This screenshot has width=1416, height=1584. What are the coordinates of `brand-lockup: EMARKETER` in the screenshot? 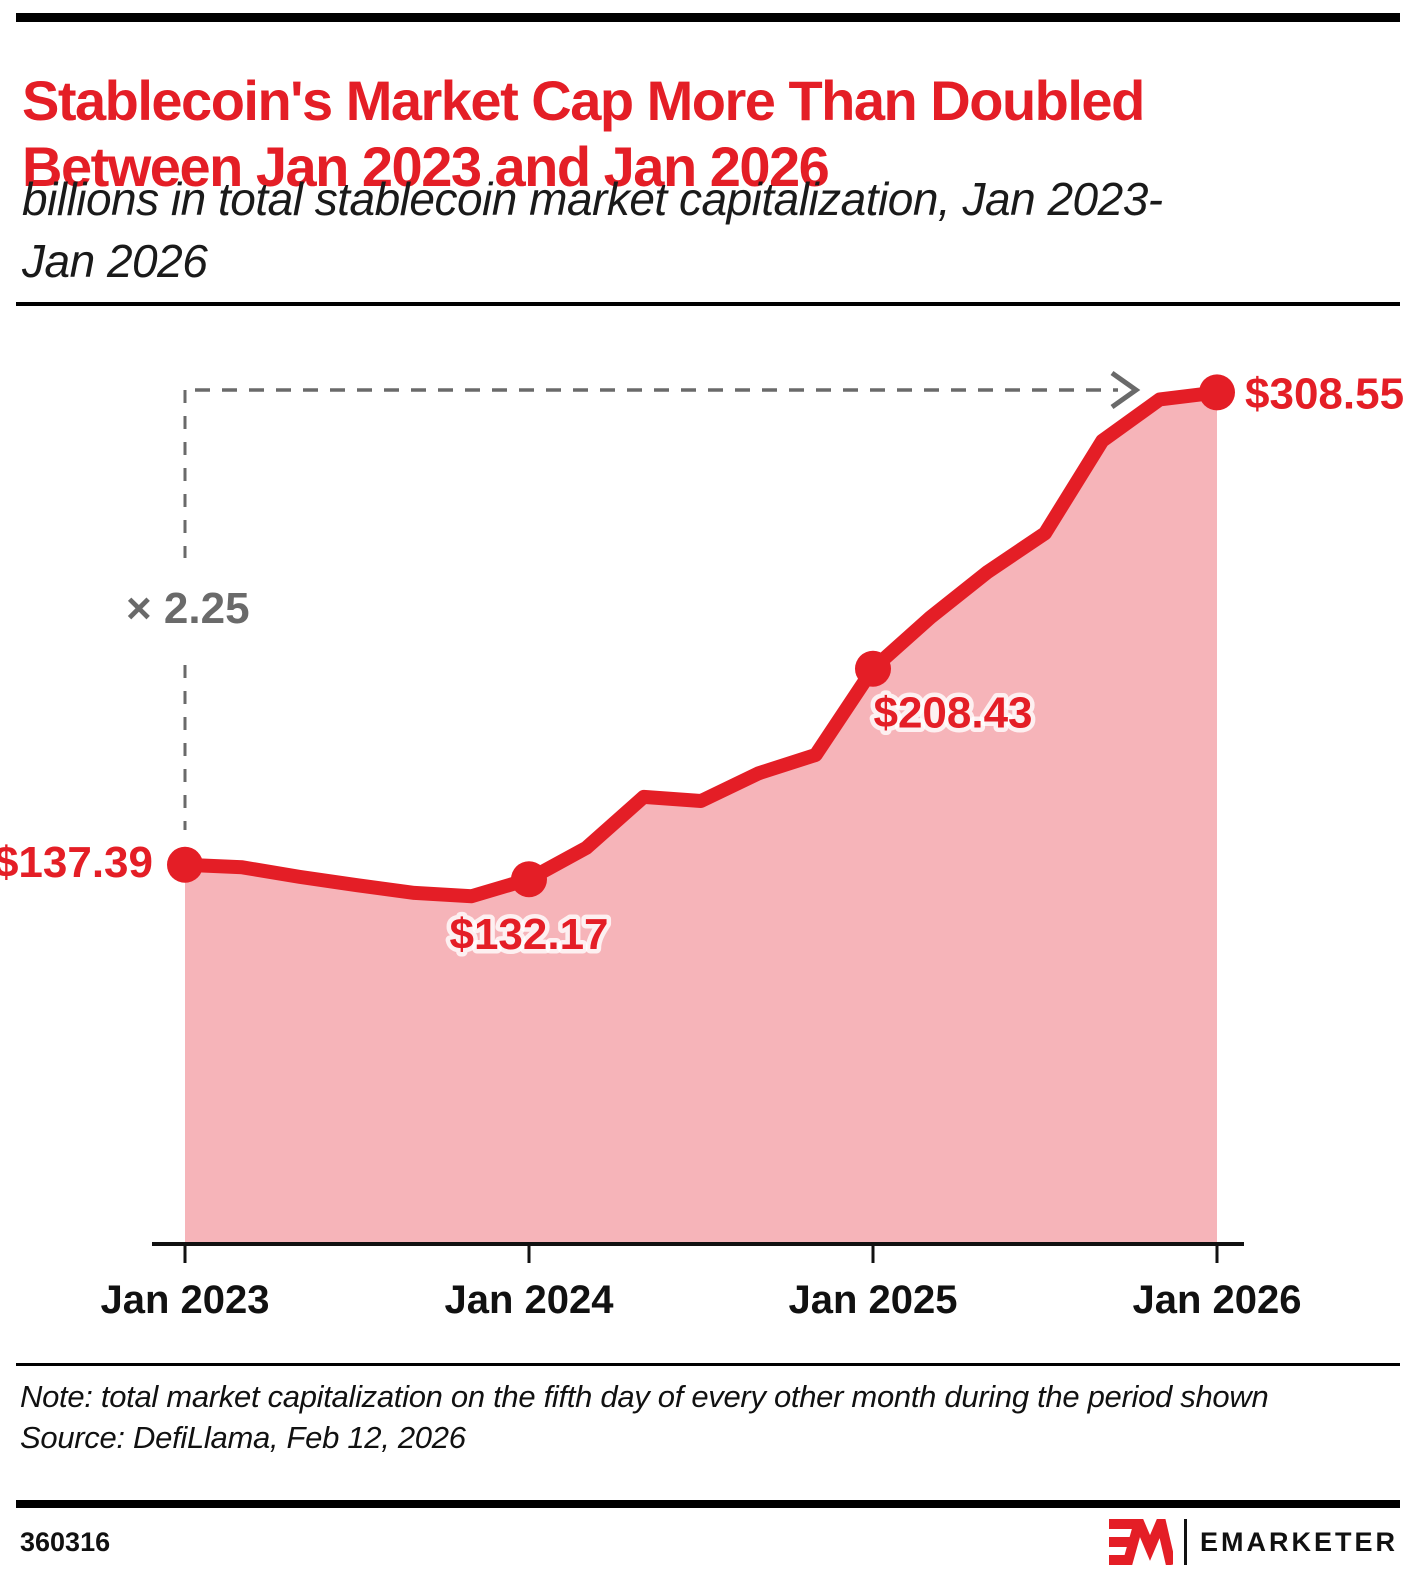 It's located at (1253, 1542).